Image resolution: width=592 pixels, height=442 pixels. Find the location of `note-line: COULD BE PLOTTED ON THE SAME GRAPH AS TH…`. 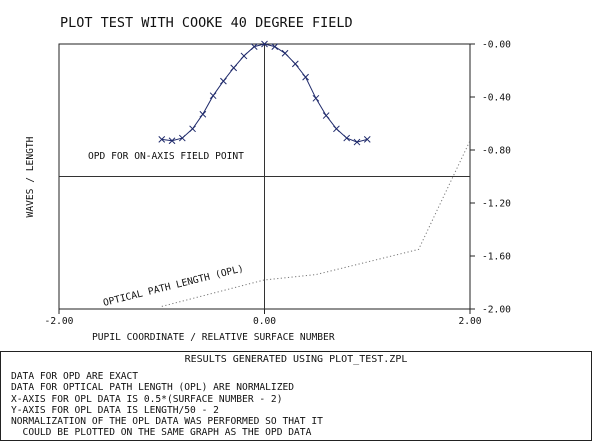

note-line: COULD BE PLOTTED ON THE SAME GRAPH AS TH… is located at coordinates (161, 433).